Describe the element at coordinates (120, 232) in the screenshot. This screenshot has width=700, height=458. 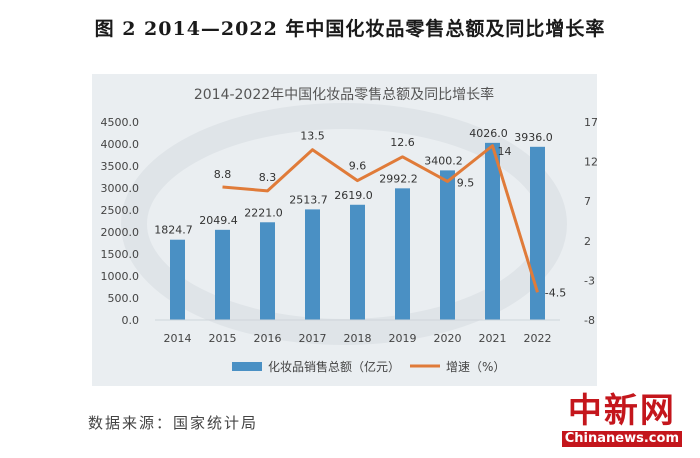
I see `left-tick-label: 2000.0` at that location.